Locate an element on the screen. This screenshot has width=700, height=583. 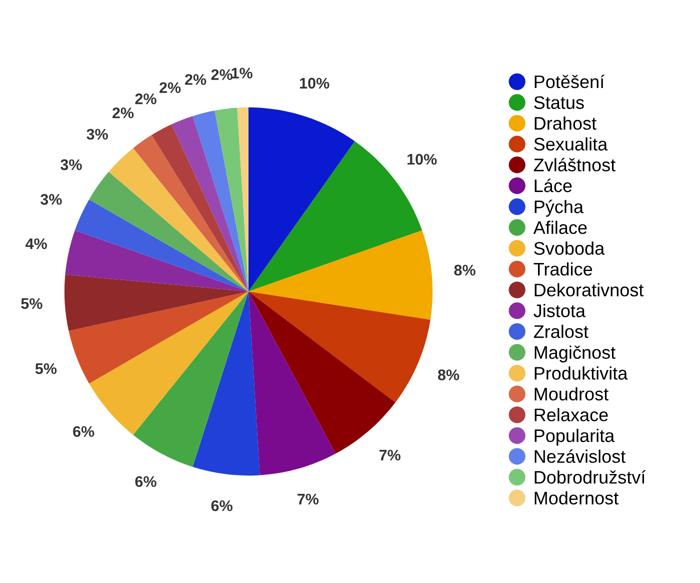
legend-label: Láce is located at coordinates (553, 185).